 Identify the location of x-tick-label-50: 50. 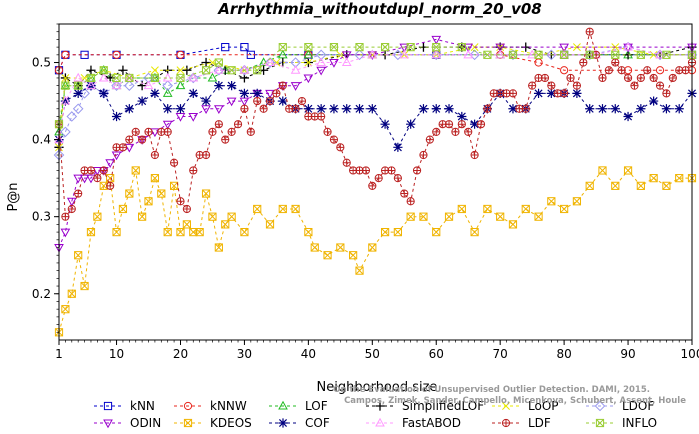
(372, 354).